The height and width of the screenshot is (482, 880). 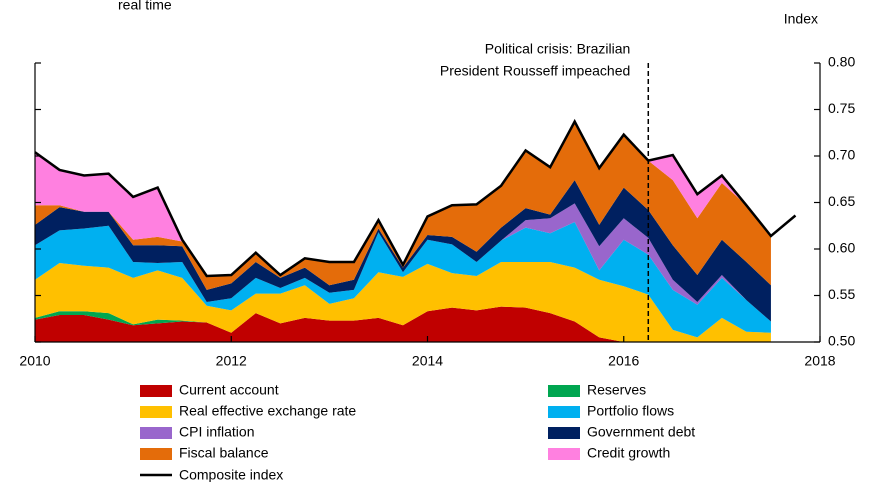 What do you see at coordinates (224, 453) in the screenshot?
I see `legend-label: Fiscal balance` at bounding box center [224, 453].